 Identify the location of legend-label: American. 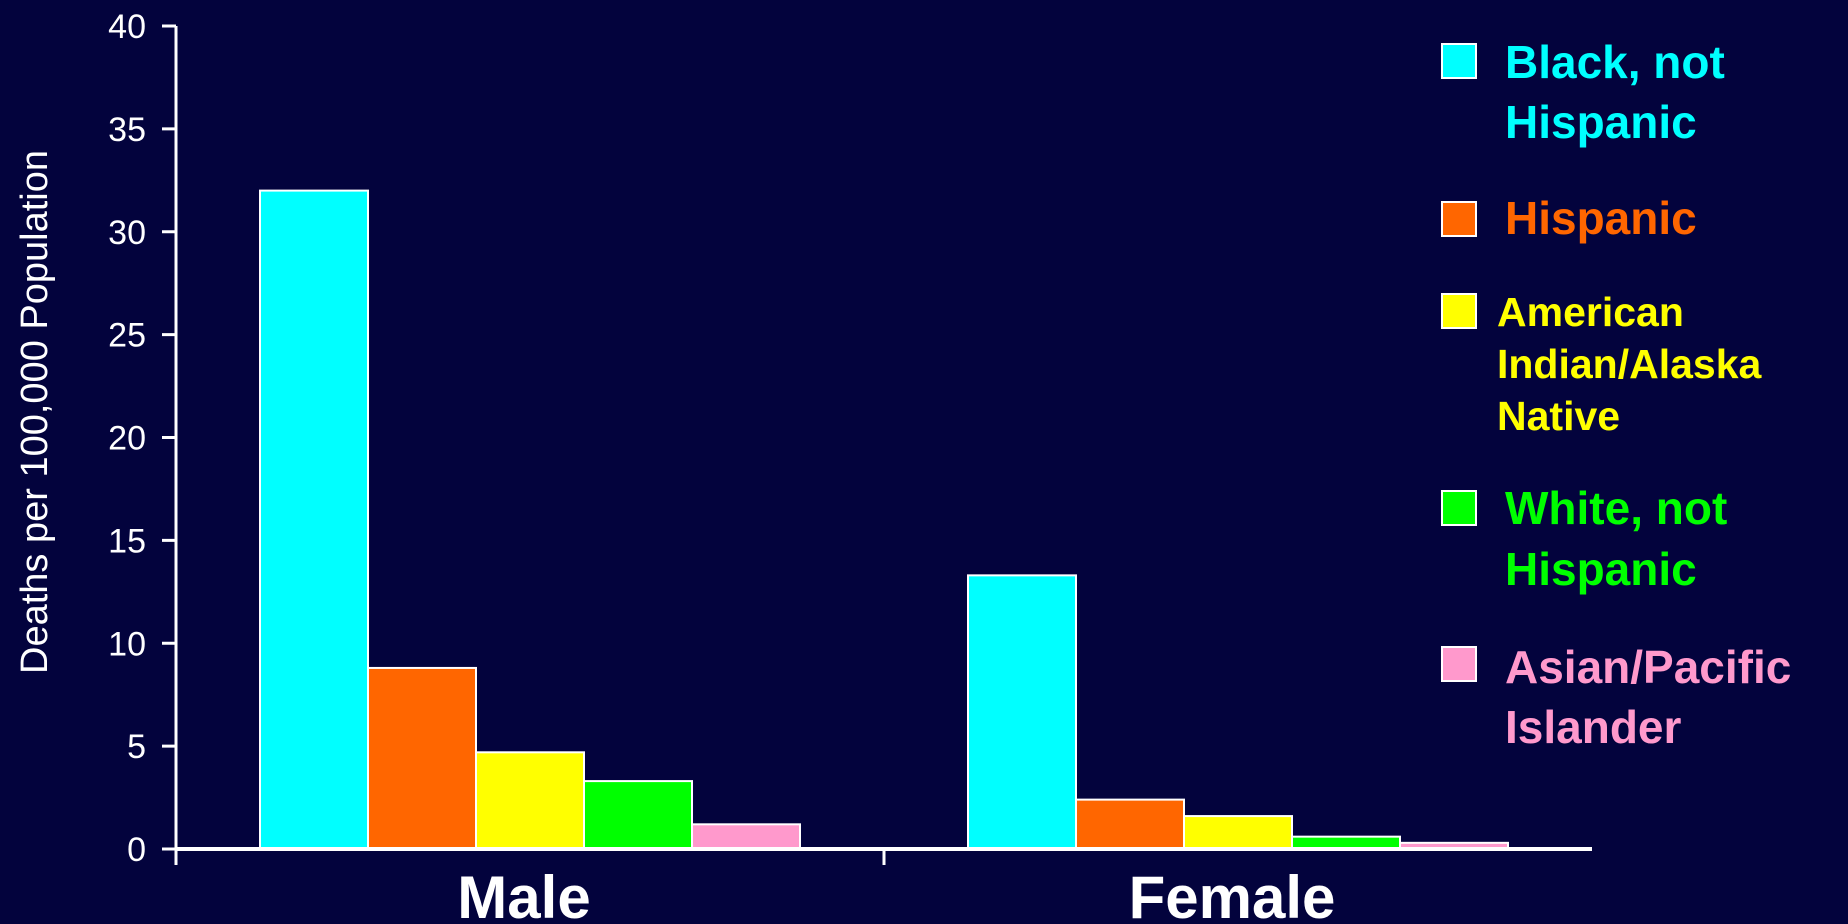
(1590, 312).